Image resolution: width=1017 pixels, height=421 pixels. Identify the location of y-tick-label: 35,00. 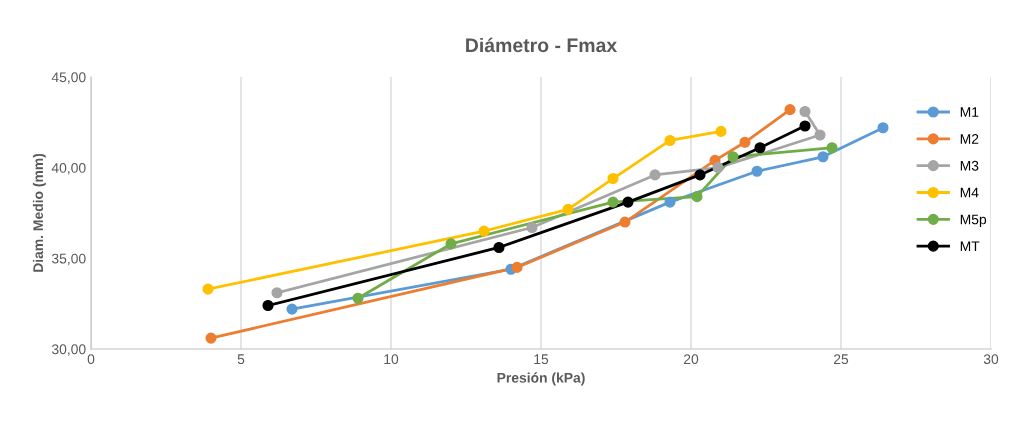
(68, 259).